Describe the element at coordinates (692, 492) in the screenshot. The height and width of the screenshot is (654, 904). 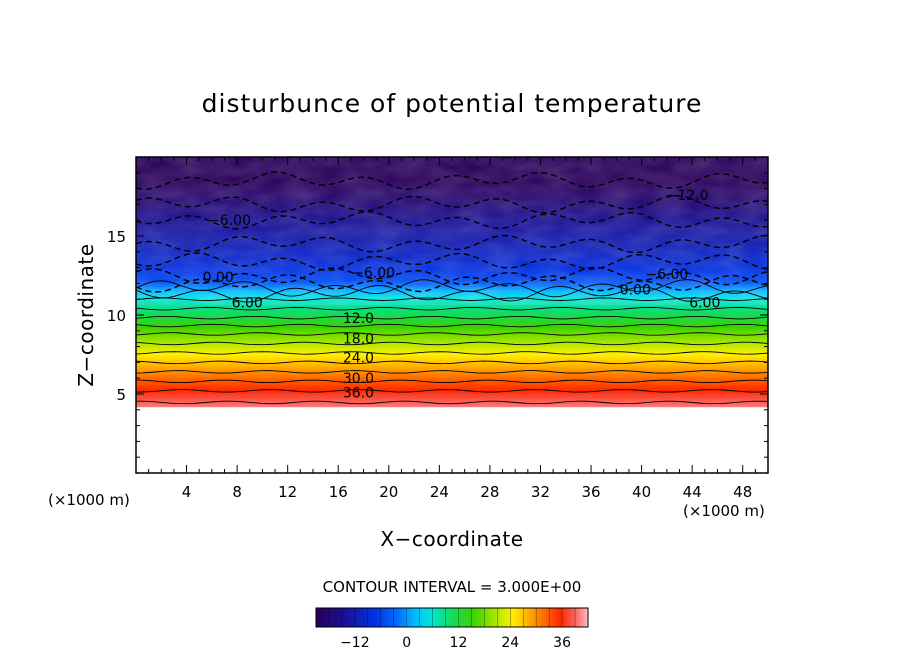
I see `x-tick-label: 44` at that location.